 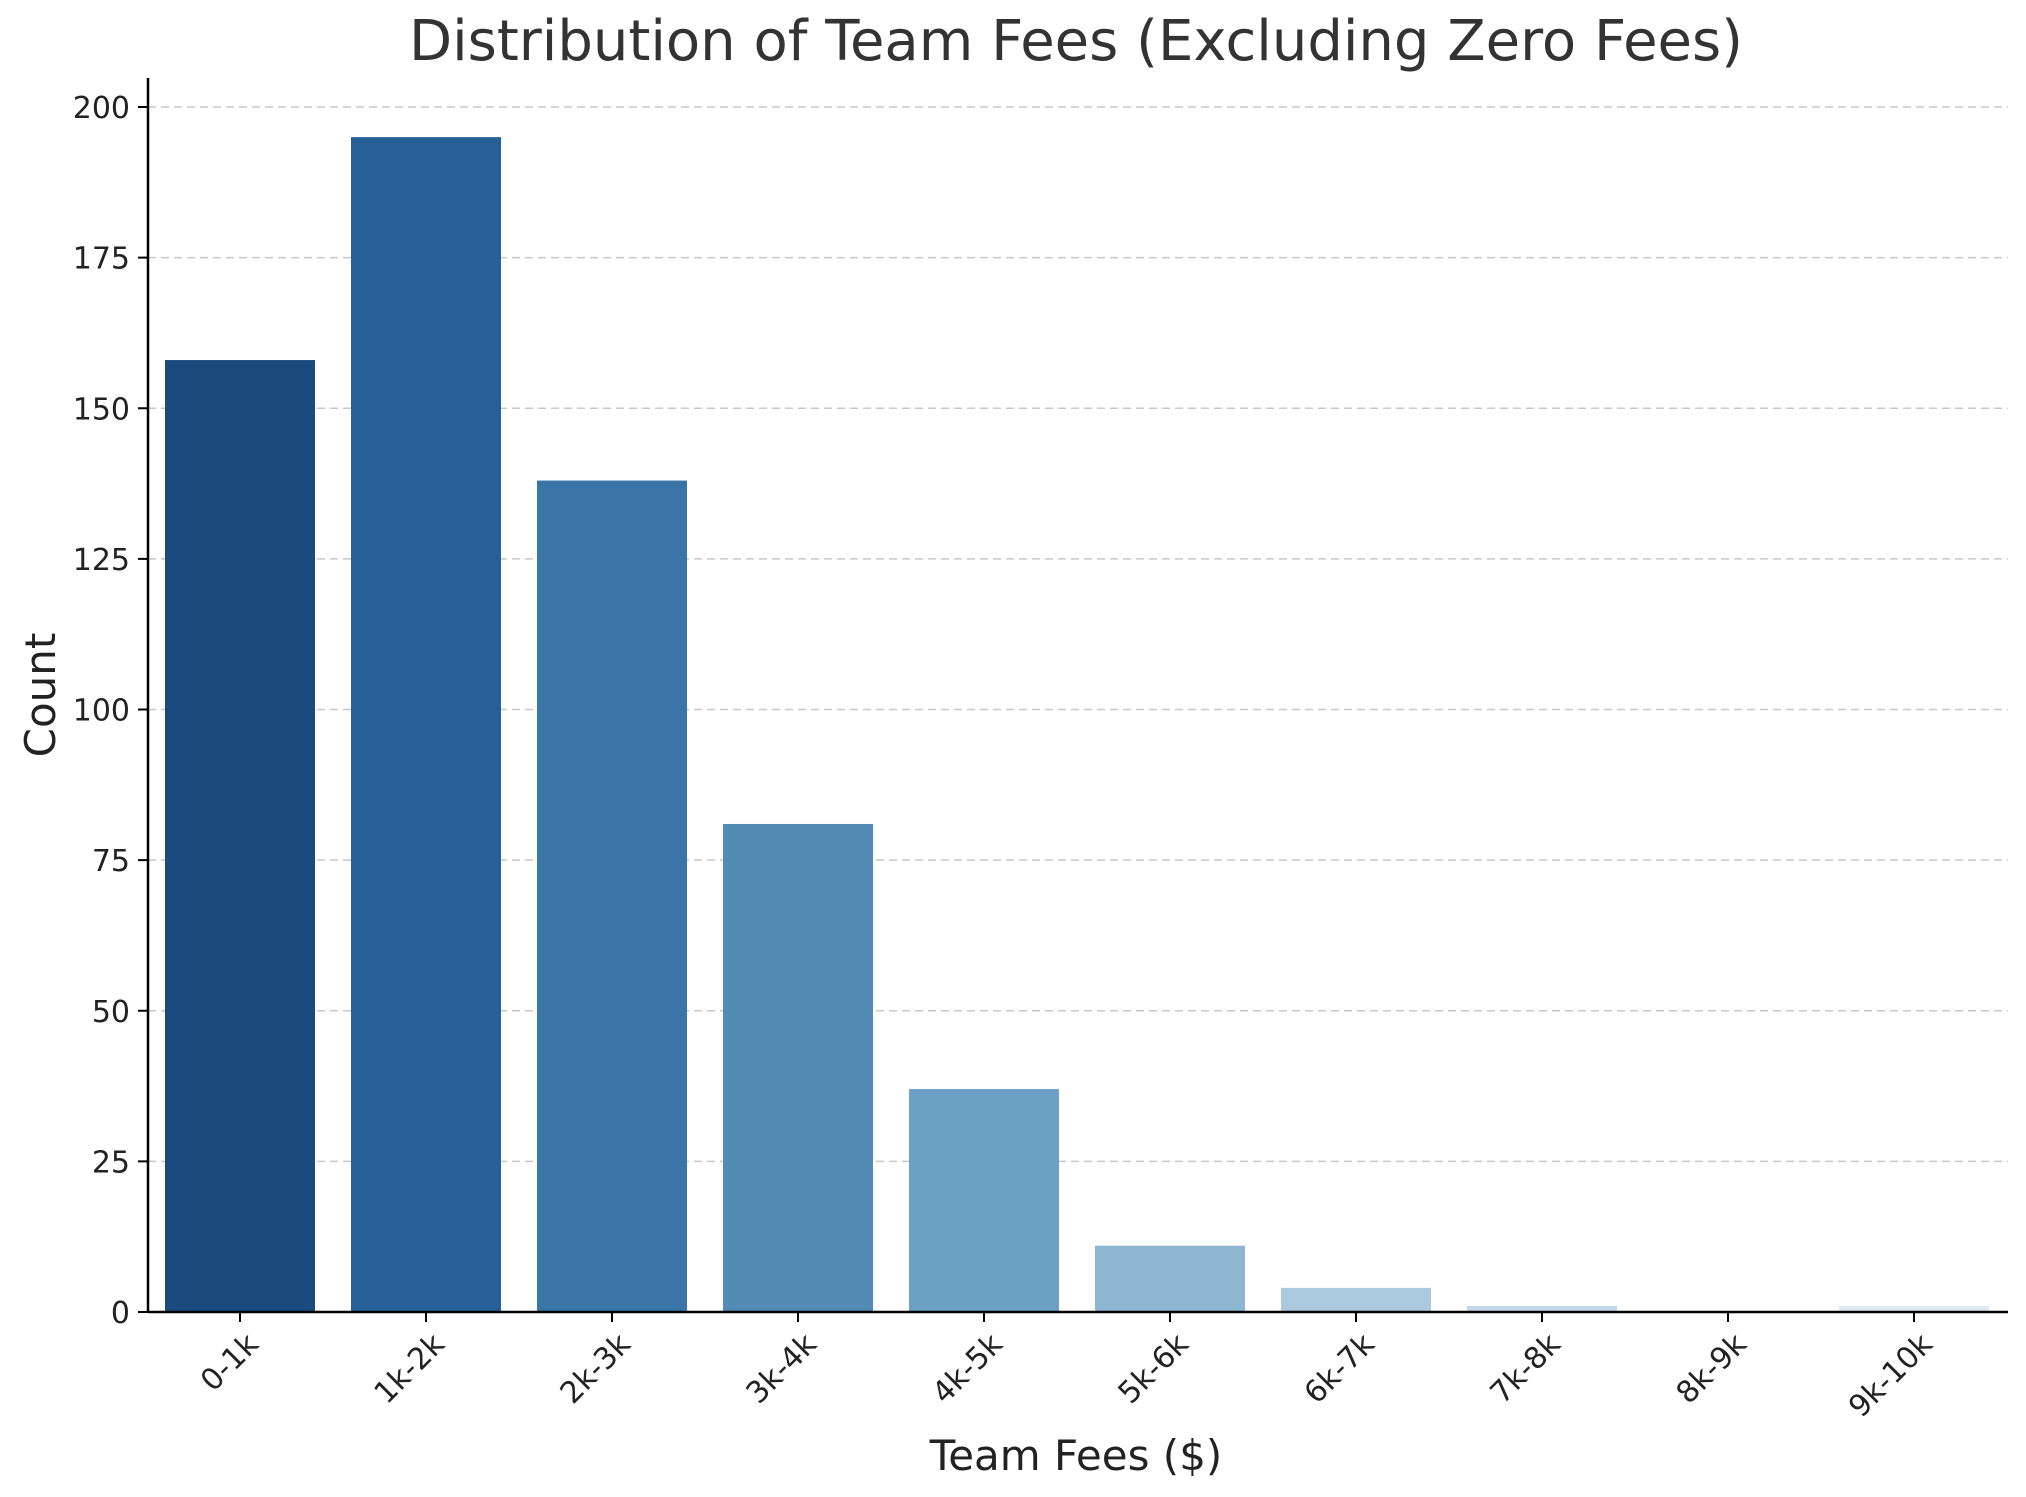 I want to click on x-tick-label: 2k-3k, so click(x=596, y=1368).